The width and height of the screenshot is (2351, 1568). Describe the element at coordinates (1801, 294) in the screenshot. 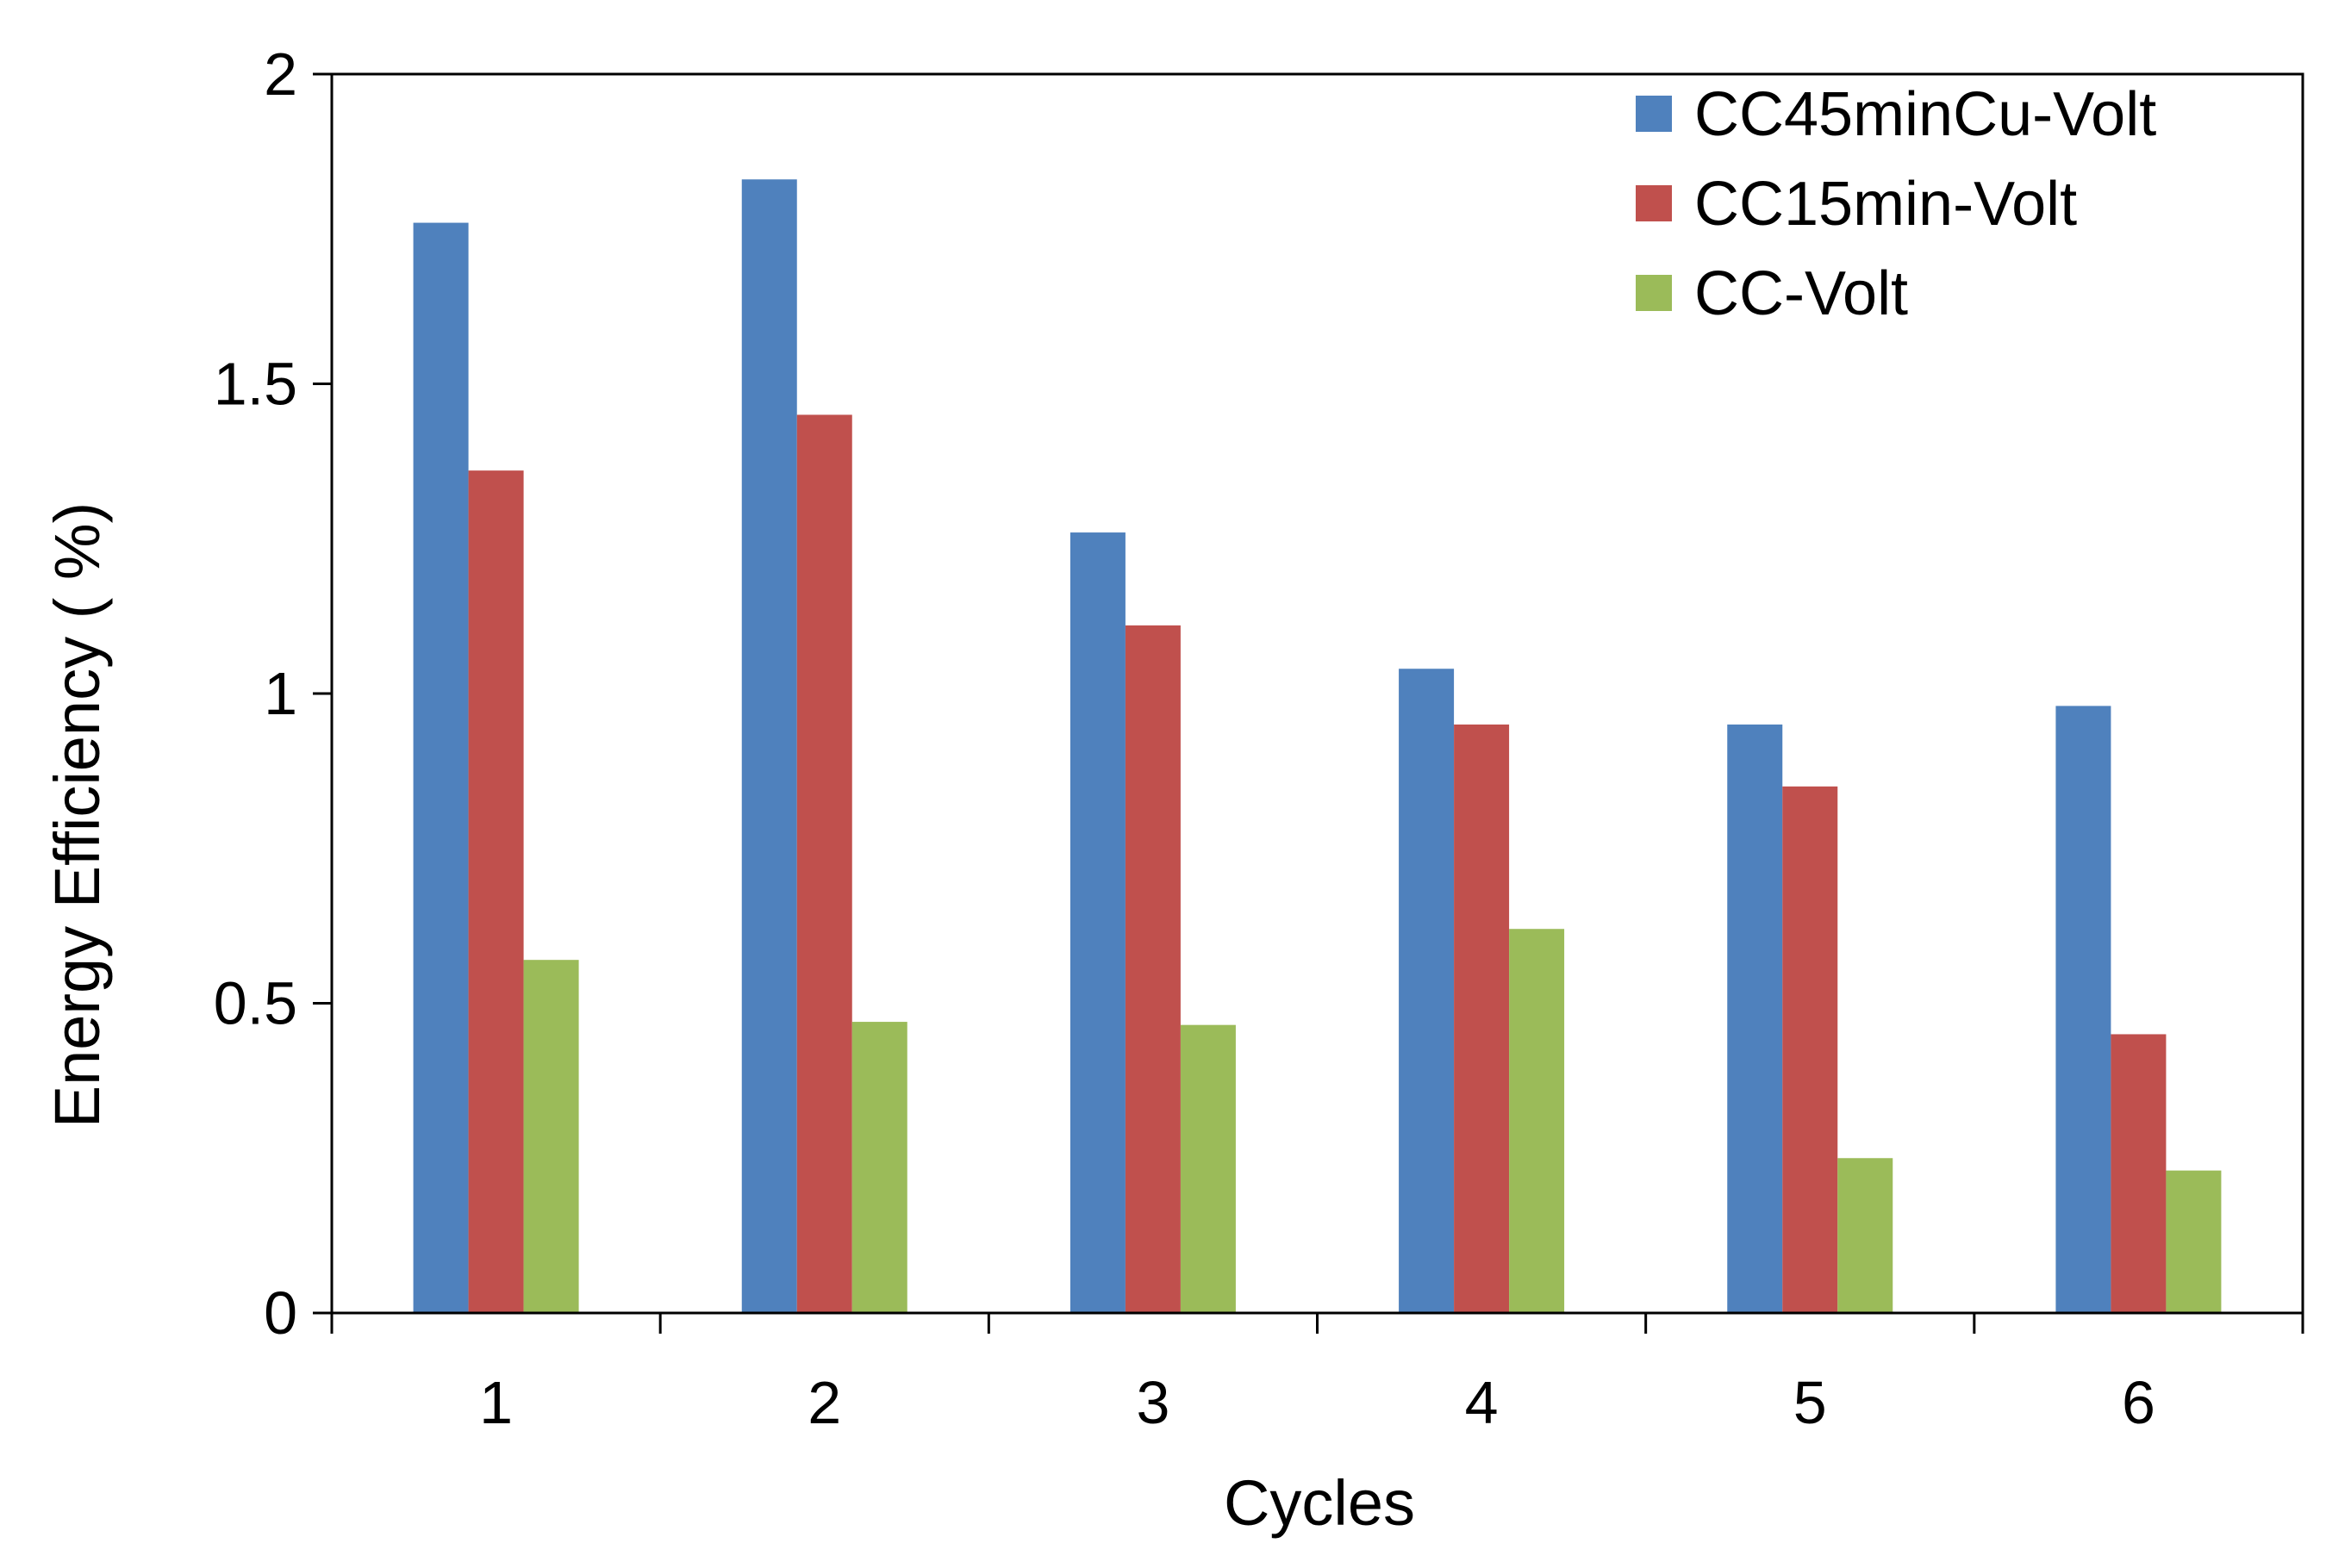

I see `legend-label-cc-volt: CC-Volt` at that location.